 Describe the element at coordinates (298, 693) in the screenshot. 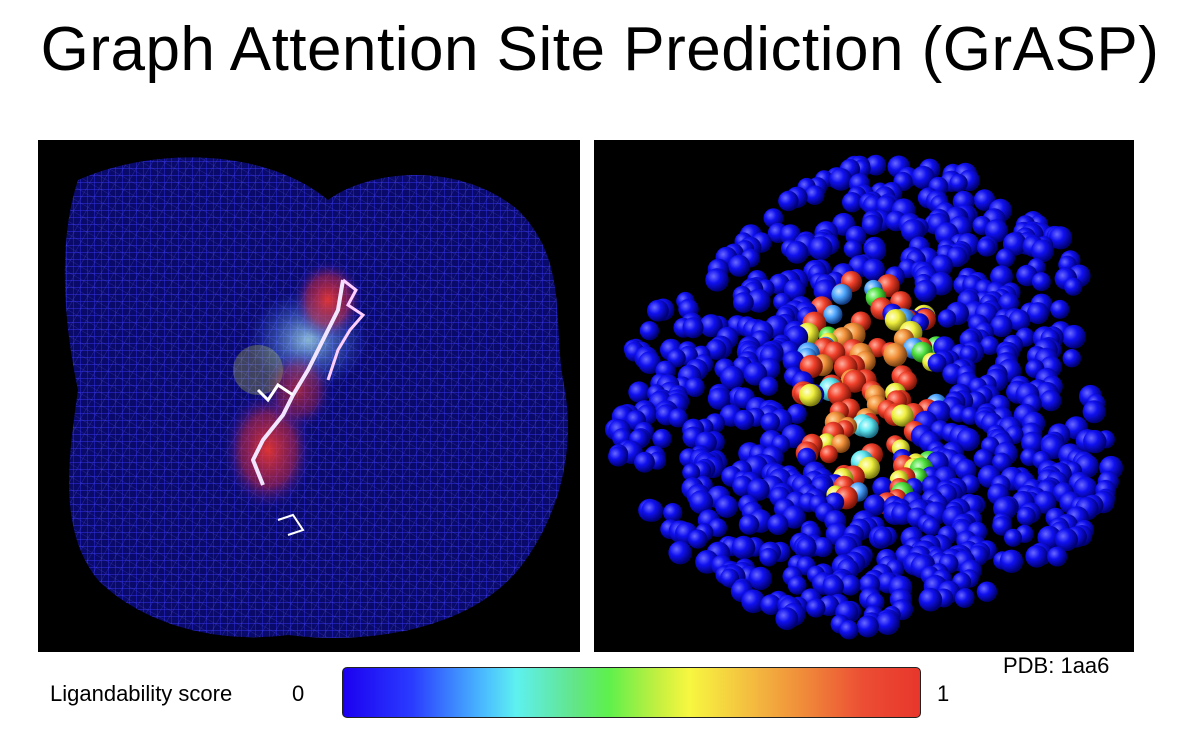

I see `colorbar-min-label: 0` at that location.